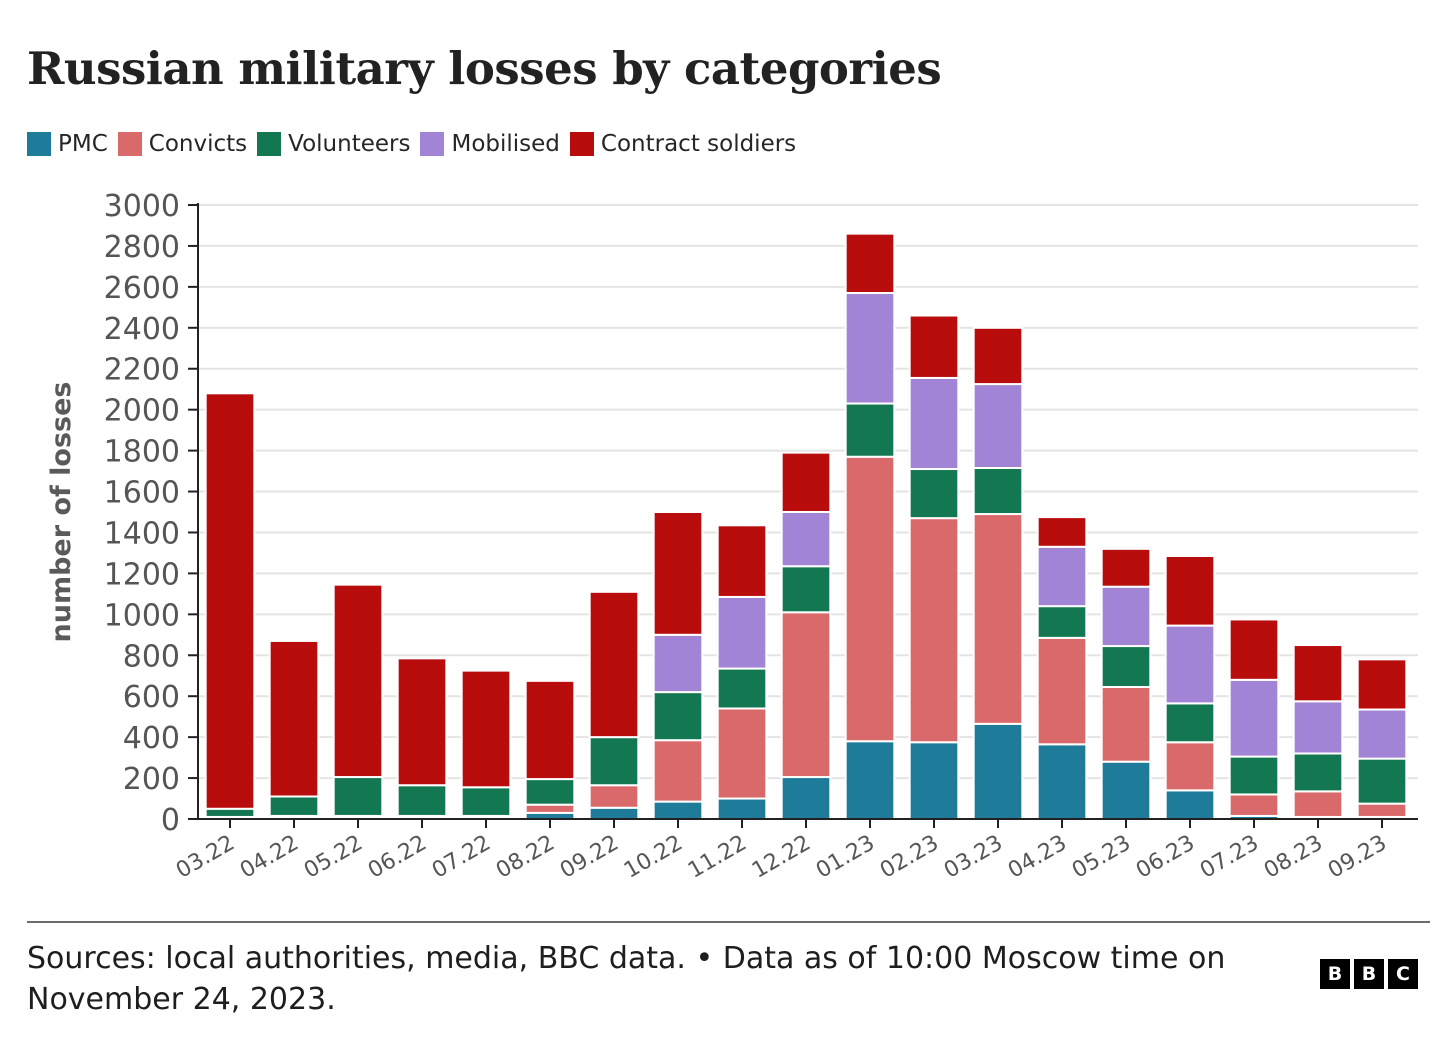 Image resolution: width=1456 pixels, height=1052 pixels. I want to click on x-tick-label: 06.23, so click(1165, 857).